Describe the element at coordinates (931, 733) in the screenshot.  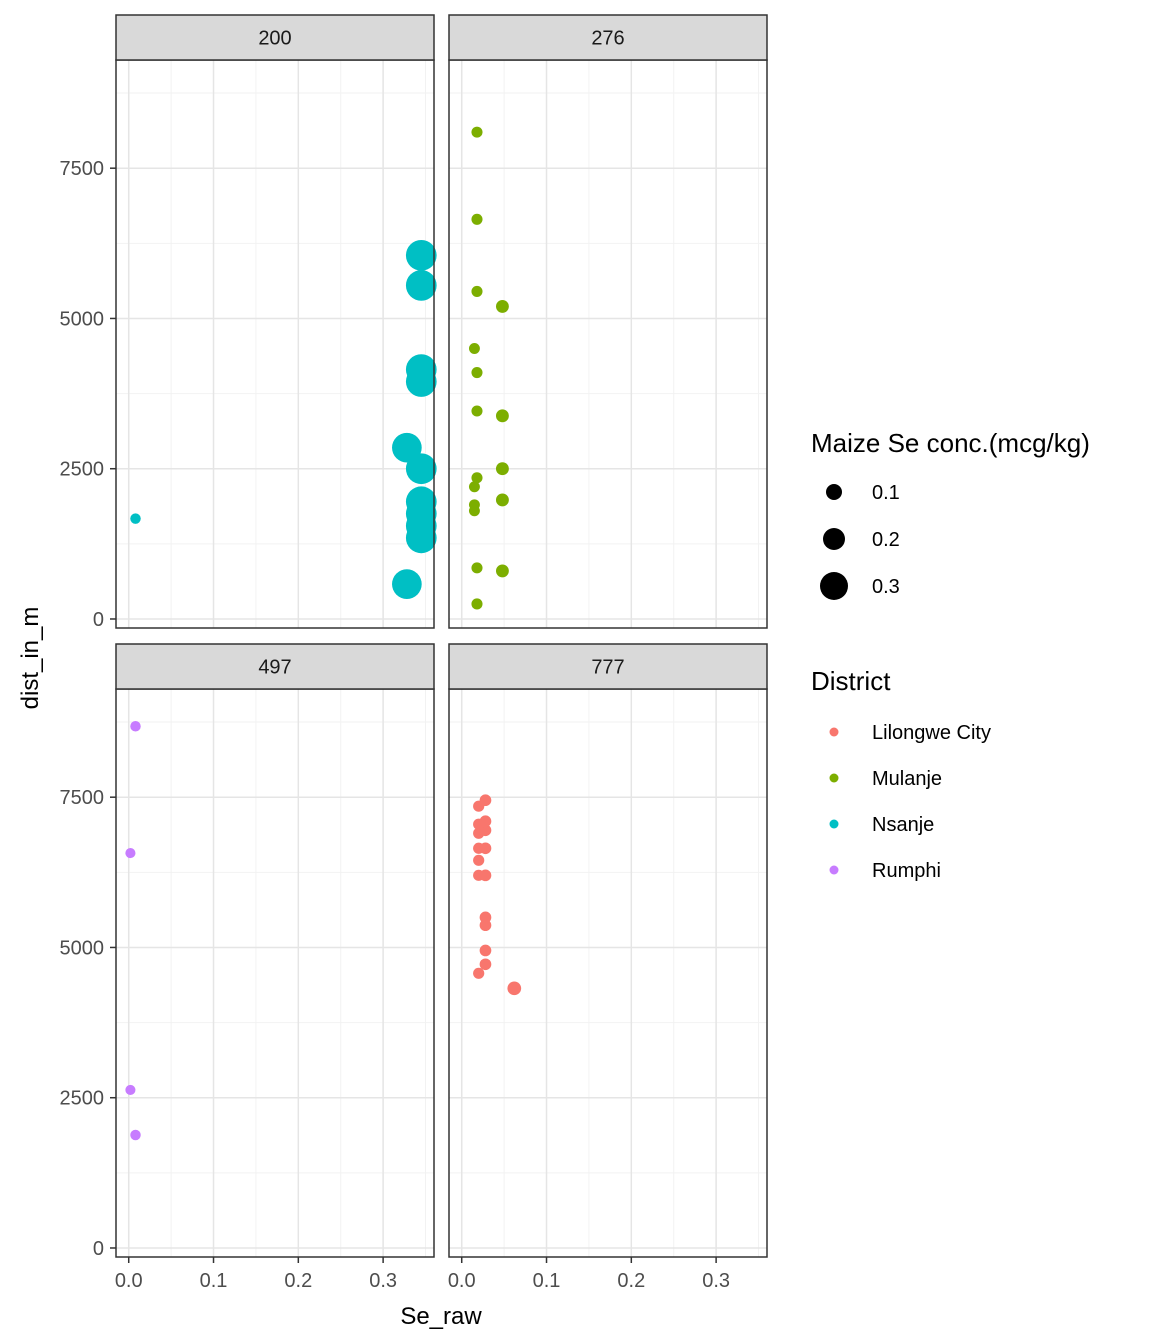
I see `color-legend-label: Lilongwe City` at that location.